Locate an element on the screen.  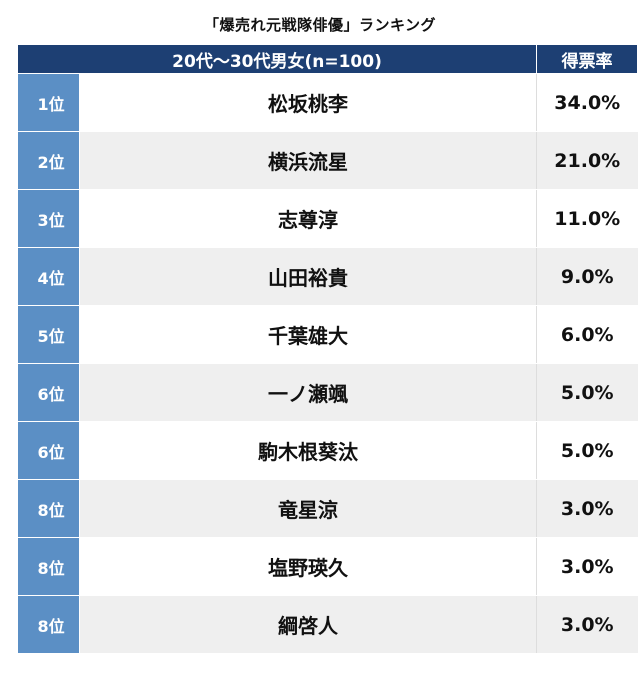
table-row: 8位 塩野瑛久 3.0% is located at coordinates (327, 566).